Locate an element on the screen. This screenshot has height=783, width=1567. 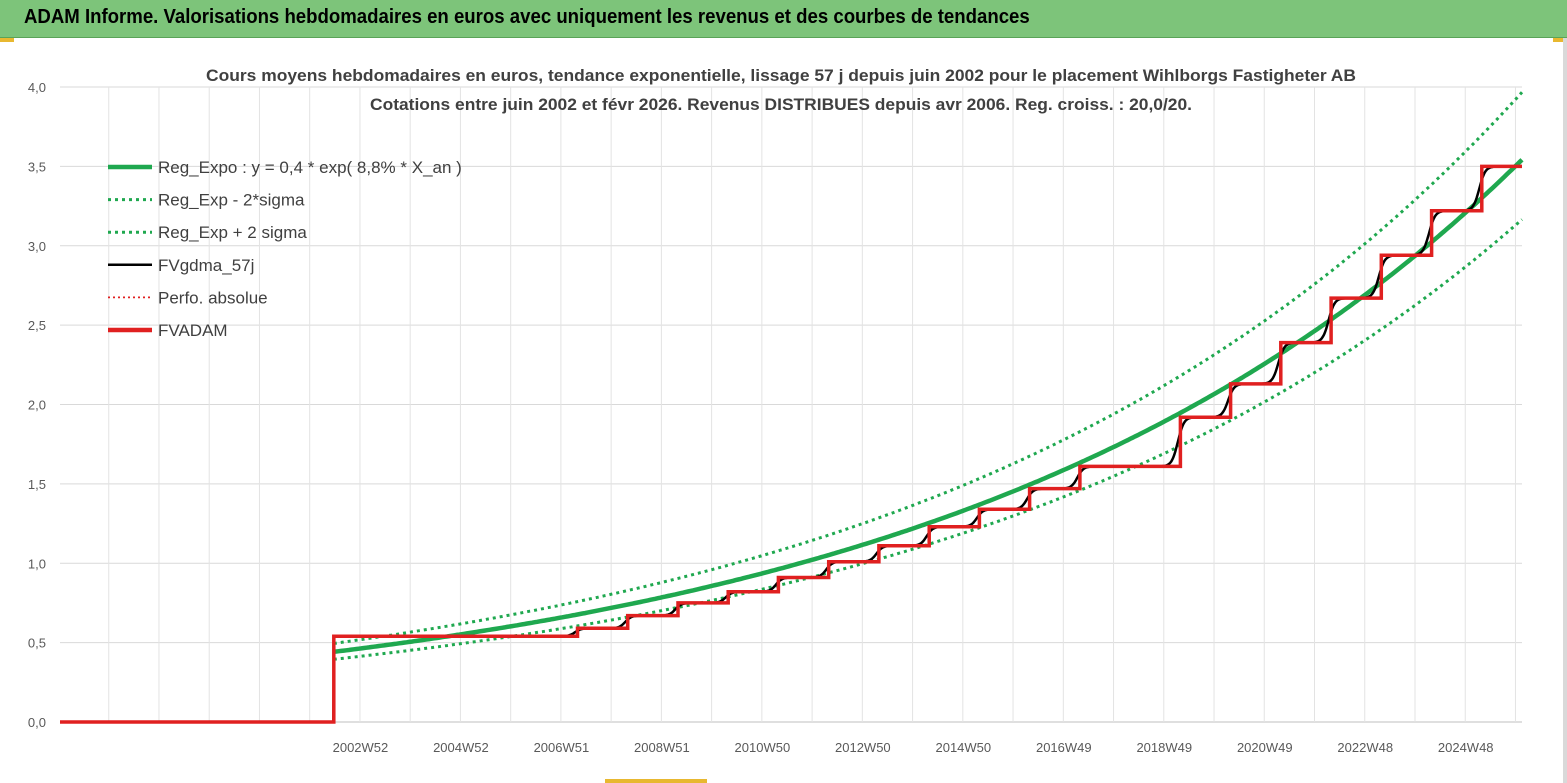
y-tick-label: 2,5 is located at coordinates (37, 325).